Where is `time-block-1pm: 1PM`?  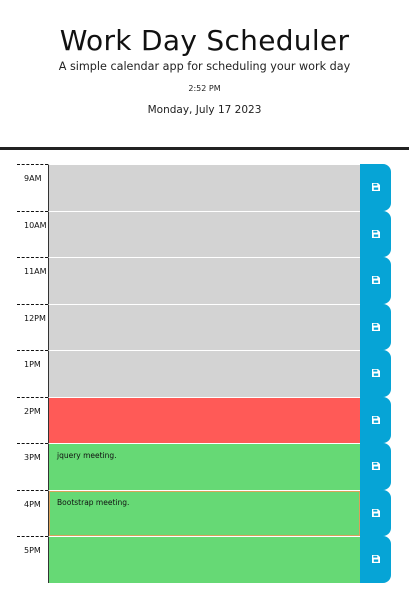 time-block-1pm: 1PM is located at coordinates (204, 373).